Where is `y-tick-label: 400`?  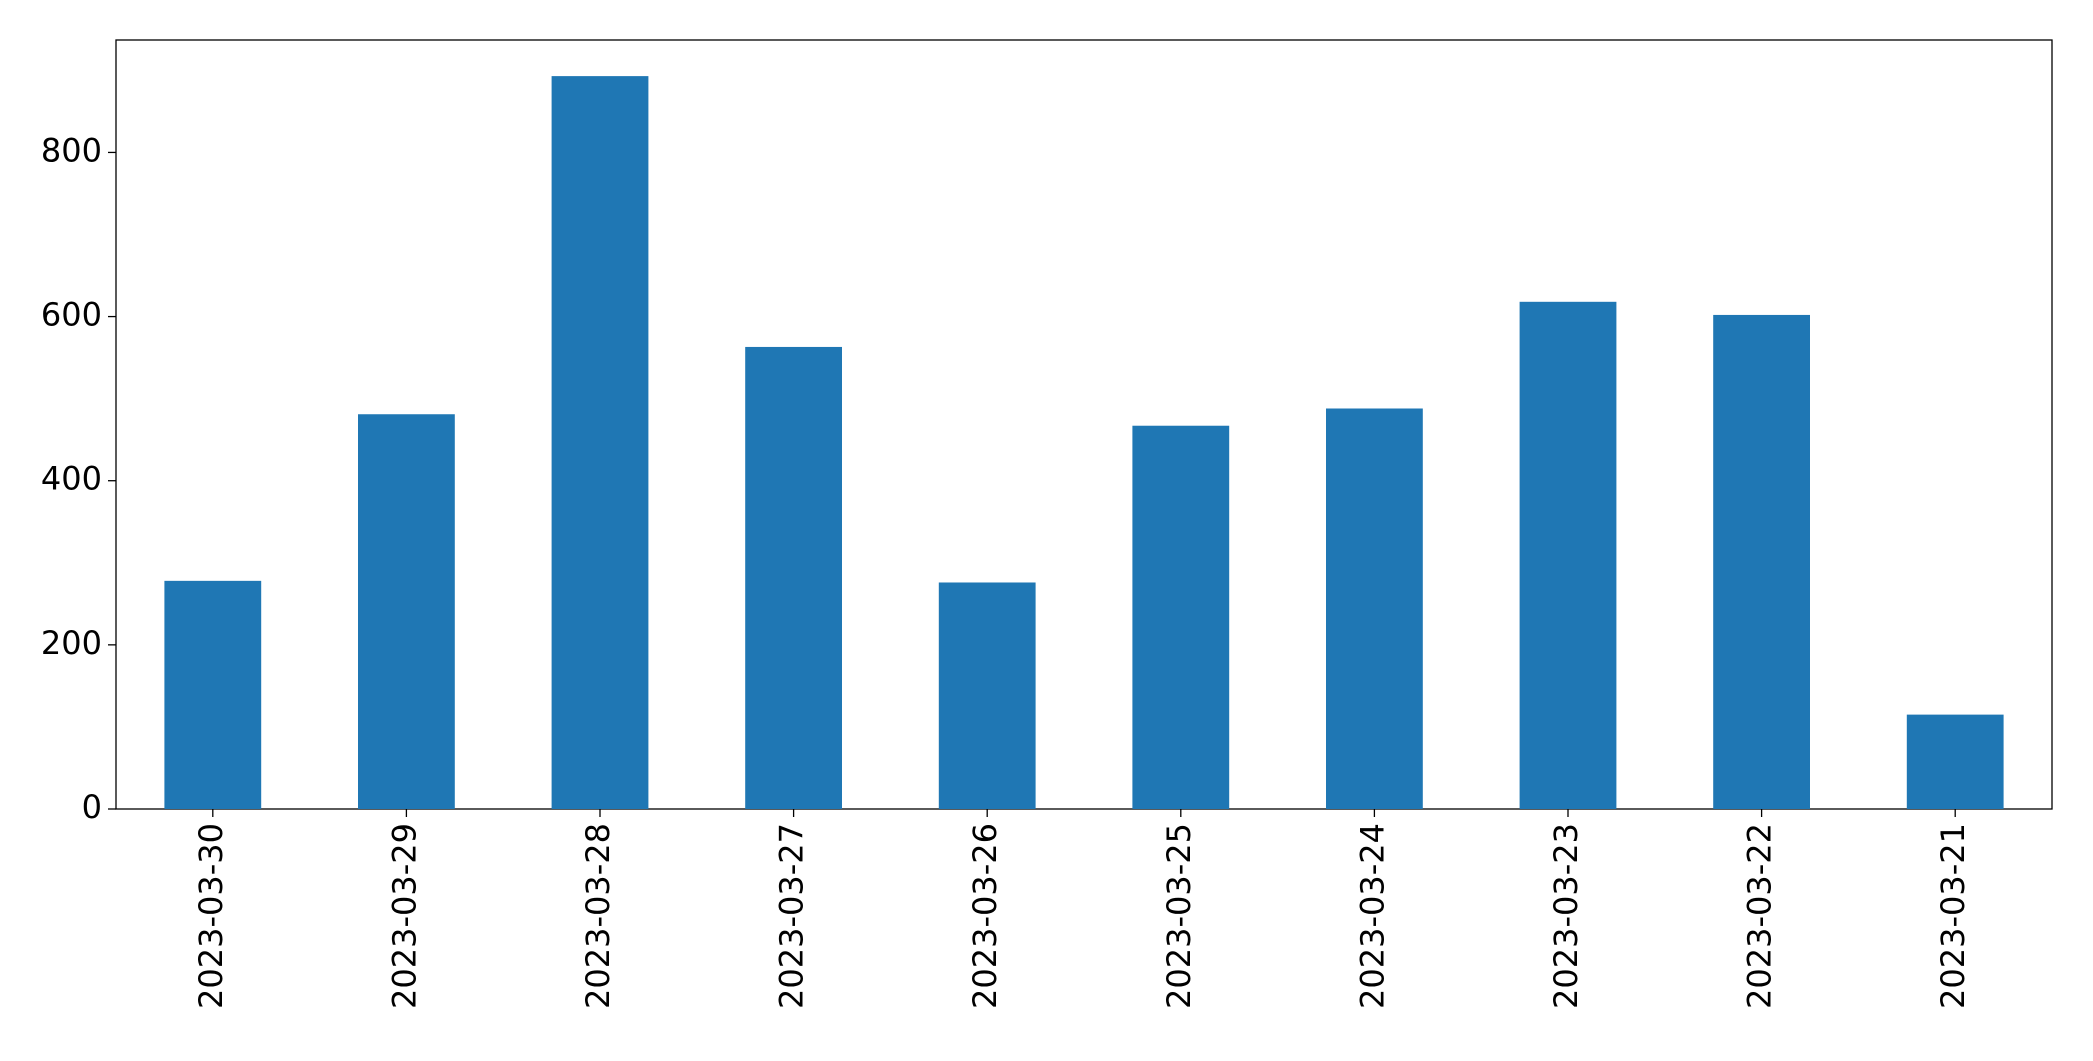 y-tick-label: 400 is located at coordinates (71, 479).